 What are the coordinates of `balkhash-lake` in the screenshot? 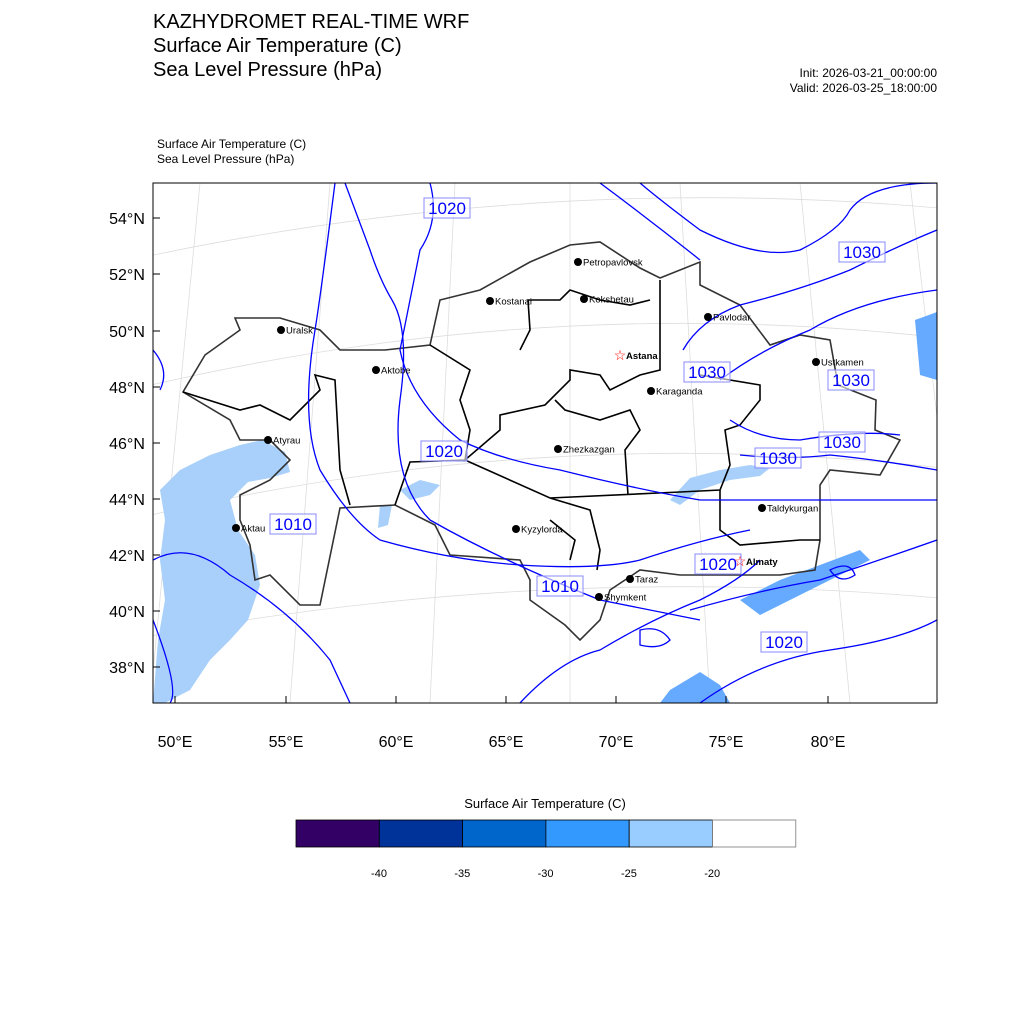 It's located at (720, 485).